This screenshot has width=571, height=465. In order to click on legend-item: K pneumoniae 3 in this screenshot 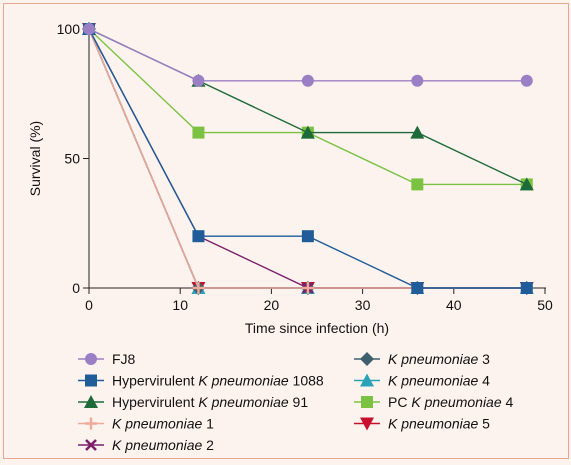, I will do `click(422, 359)`.